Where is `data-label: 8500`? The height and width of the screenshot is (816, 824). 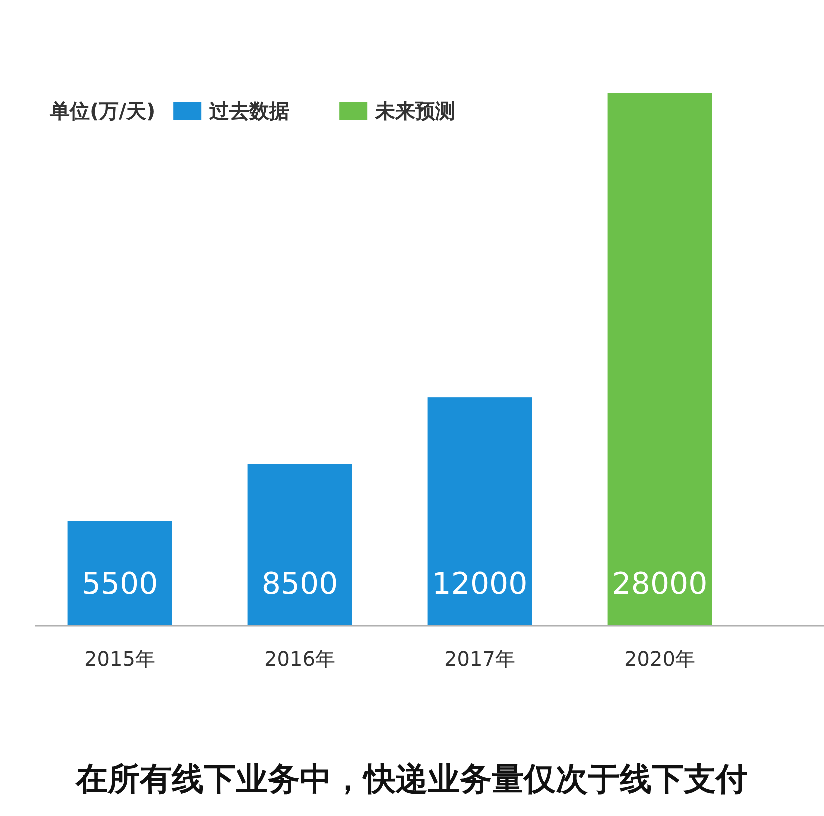 data-label: 8500 is located at coordinates (300, 584).